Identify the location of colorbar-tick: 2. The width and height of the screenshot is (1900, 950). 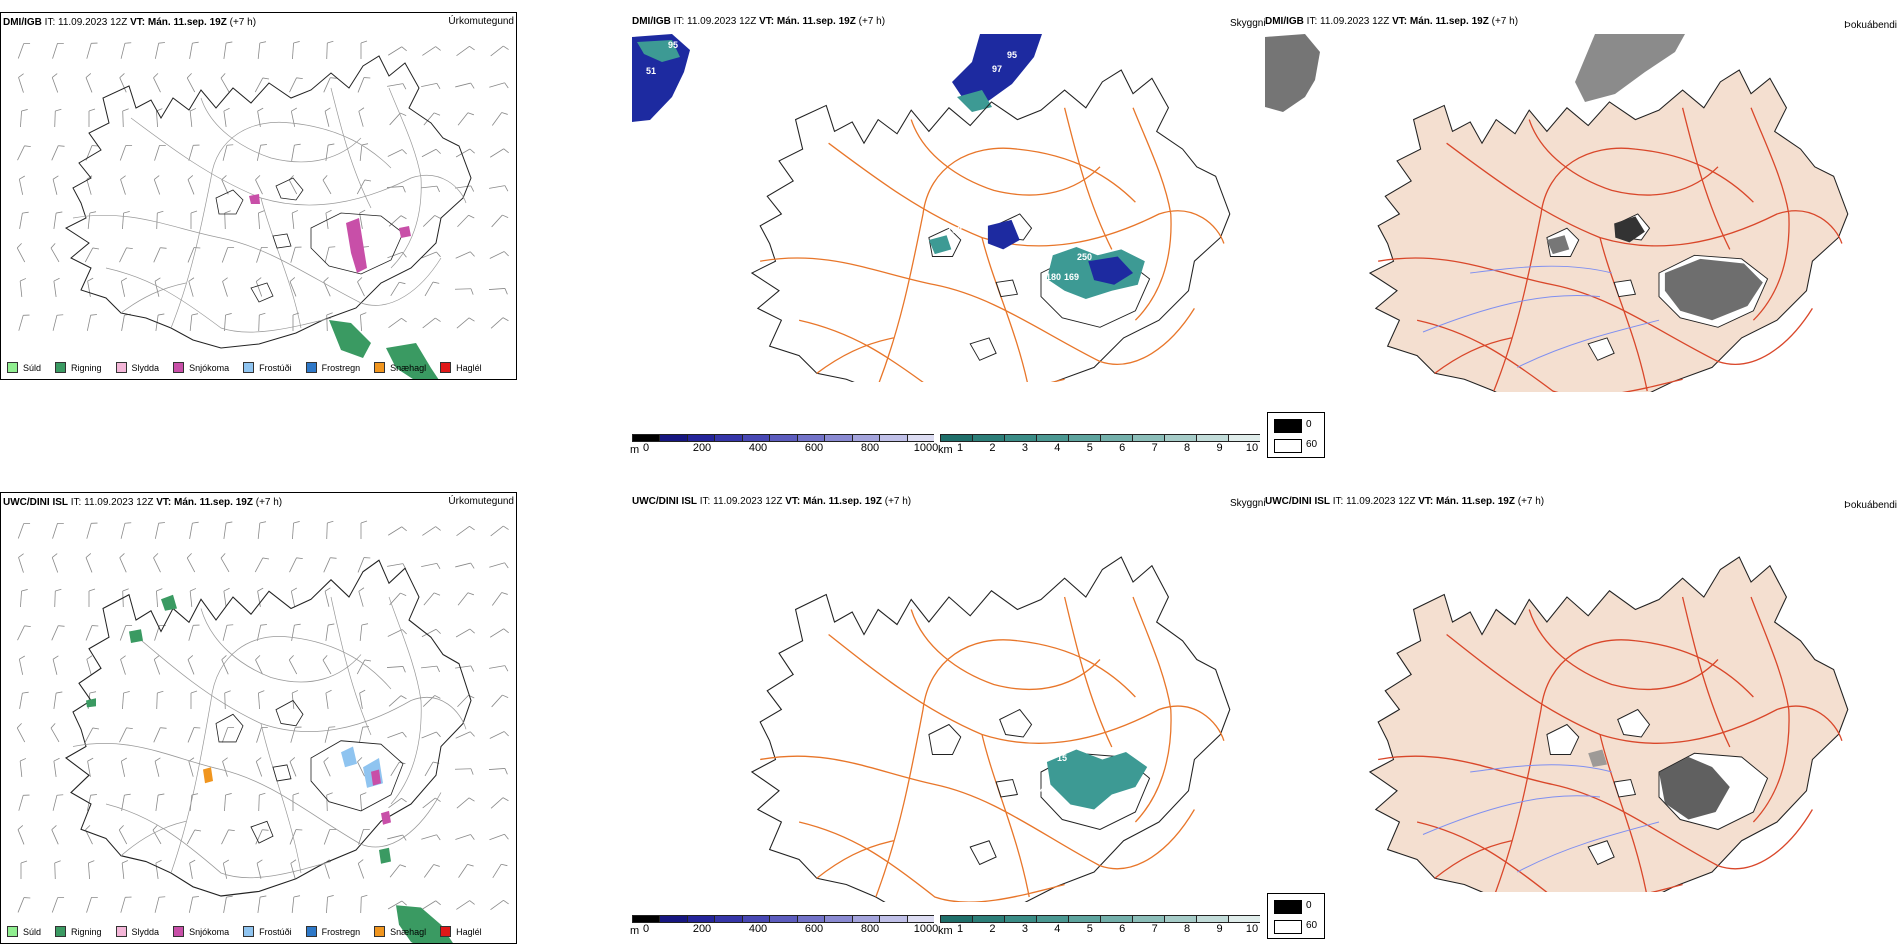
(992, 448).